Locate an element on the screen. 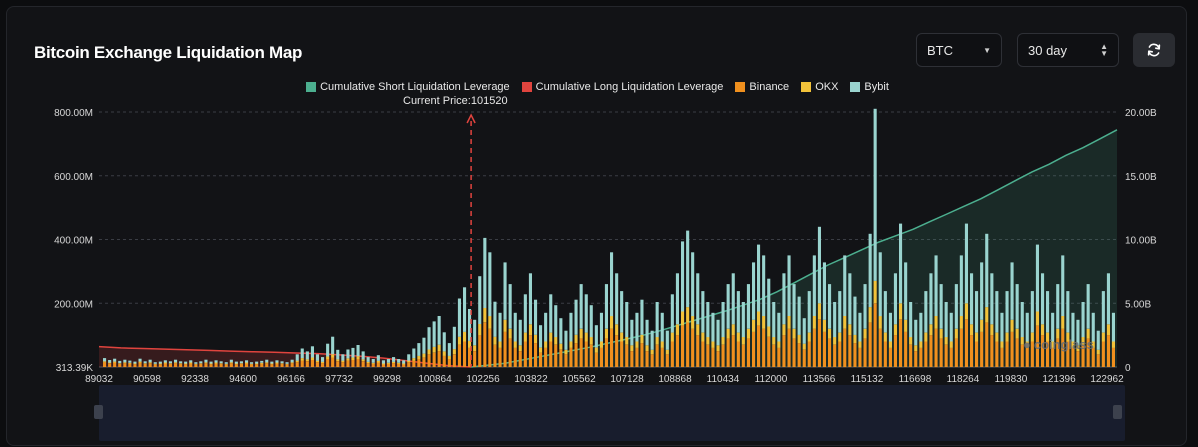 Image resolution: width=1198 pixels, height=447 pixels. legend-item-bybit: Bybit is located at coordinates (869, 87).